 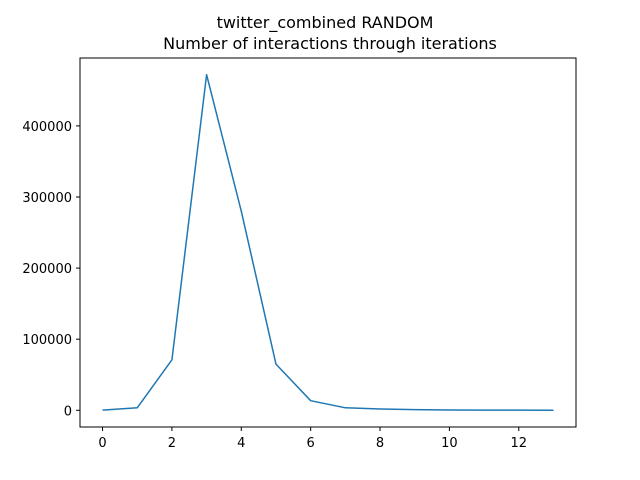 I want to click on y-tick-label: 100000, so click(x=47, y=340).